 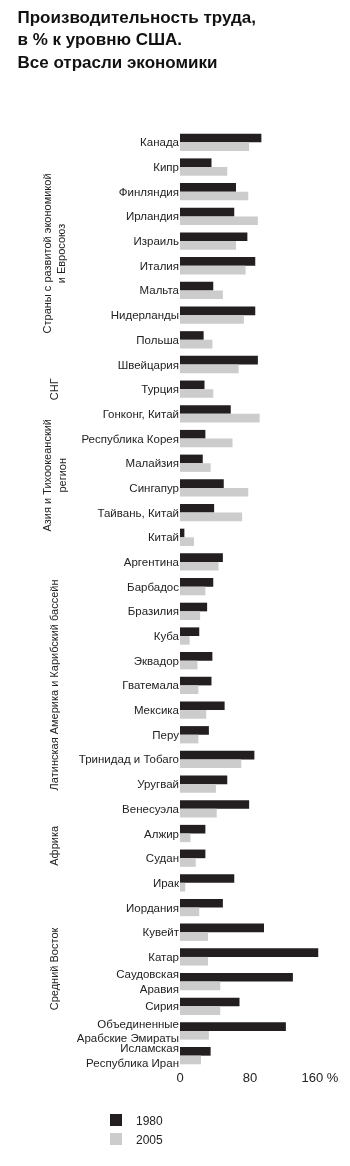 I want to click on y-tick-label: Тринидад и Тобаго, so click(x=128, y=759).